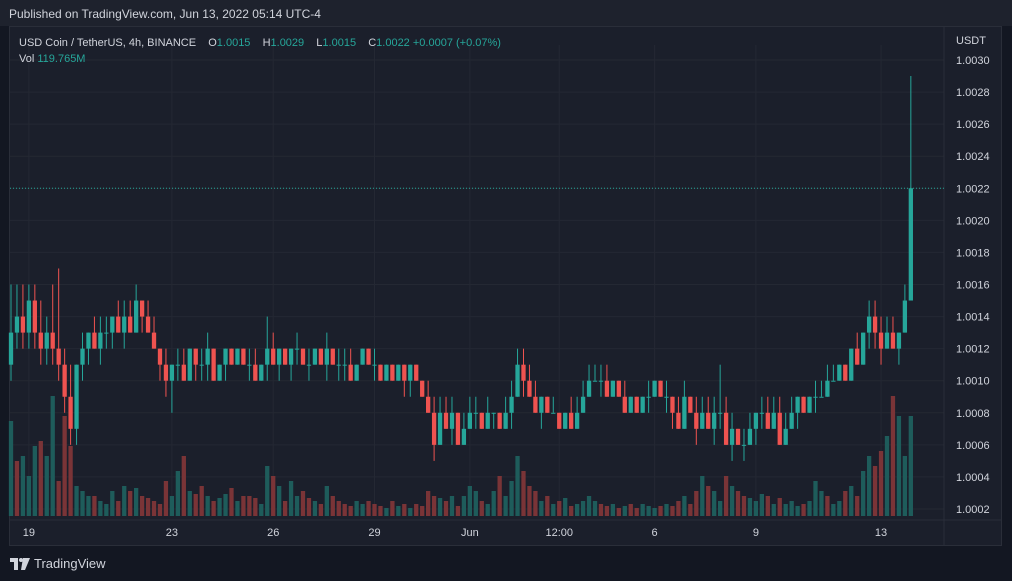 This screenshot has width=1012, height=581. Describe the element at coordinates (260, 59) in the screenshot. I see `volume-line: Vol 119.765M` at that location.